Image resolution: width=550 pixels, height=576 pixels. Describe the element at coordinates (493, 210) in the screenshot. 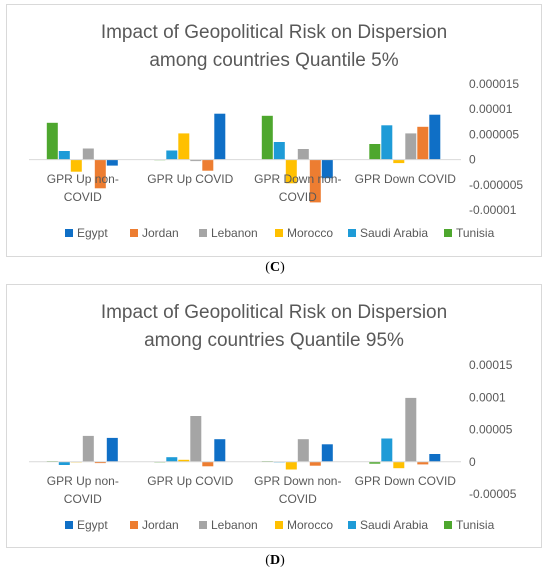

I see `y-tick-label: -0.00001` at that location.